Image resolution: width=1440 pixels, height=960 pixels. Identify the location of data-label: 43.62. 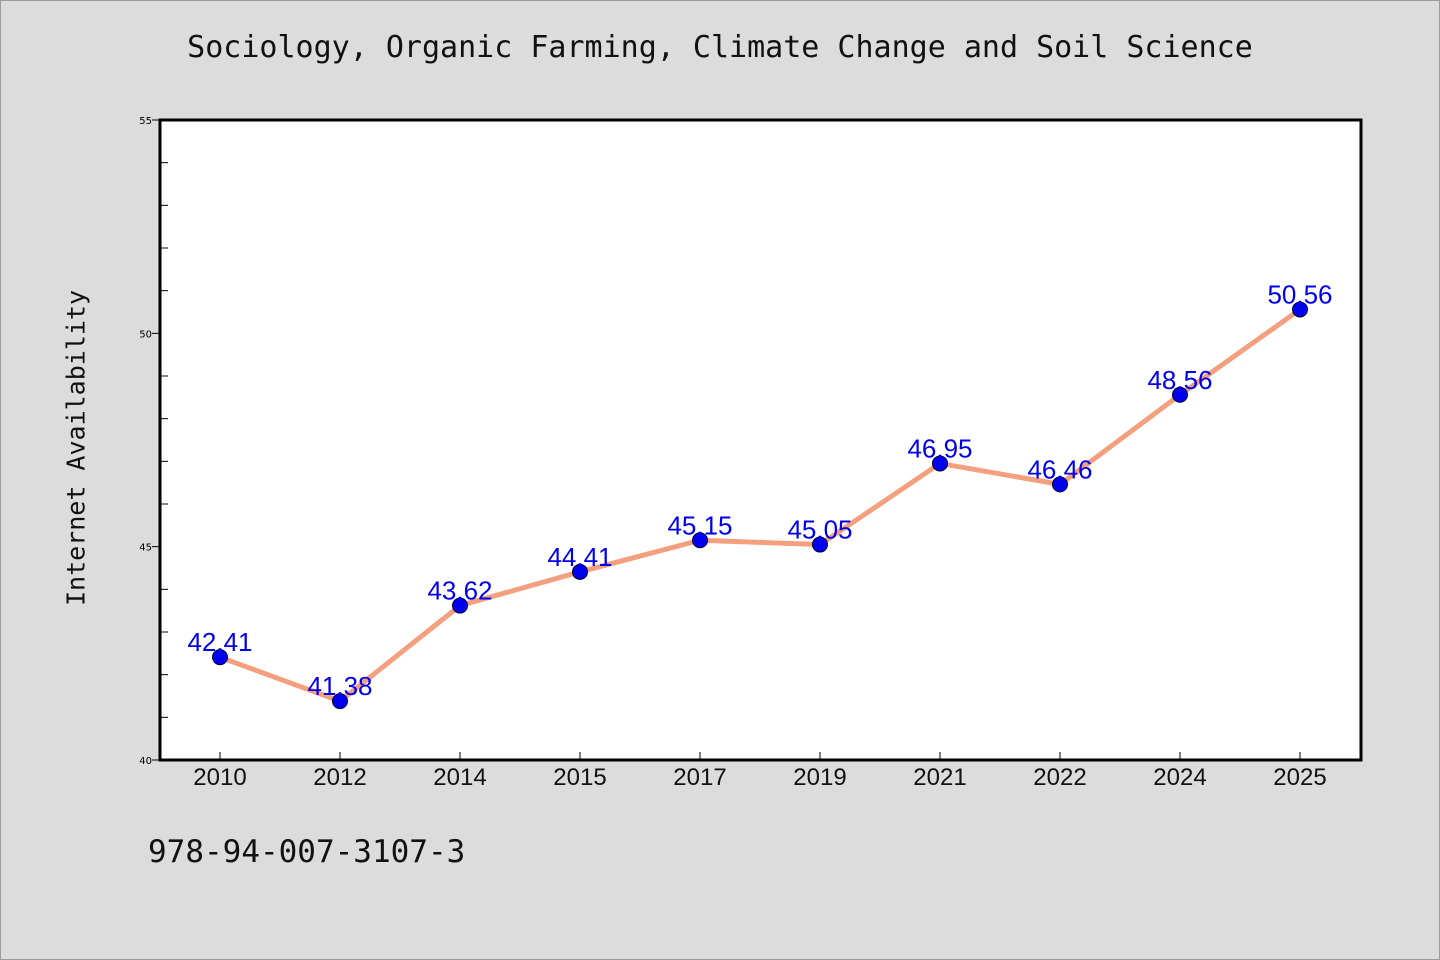
(459, 591).